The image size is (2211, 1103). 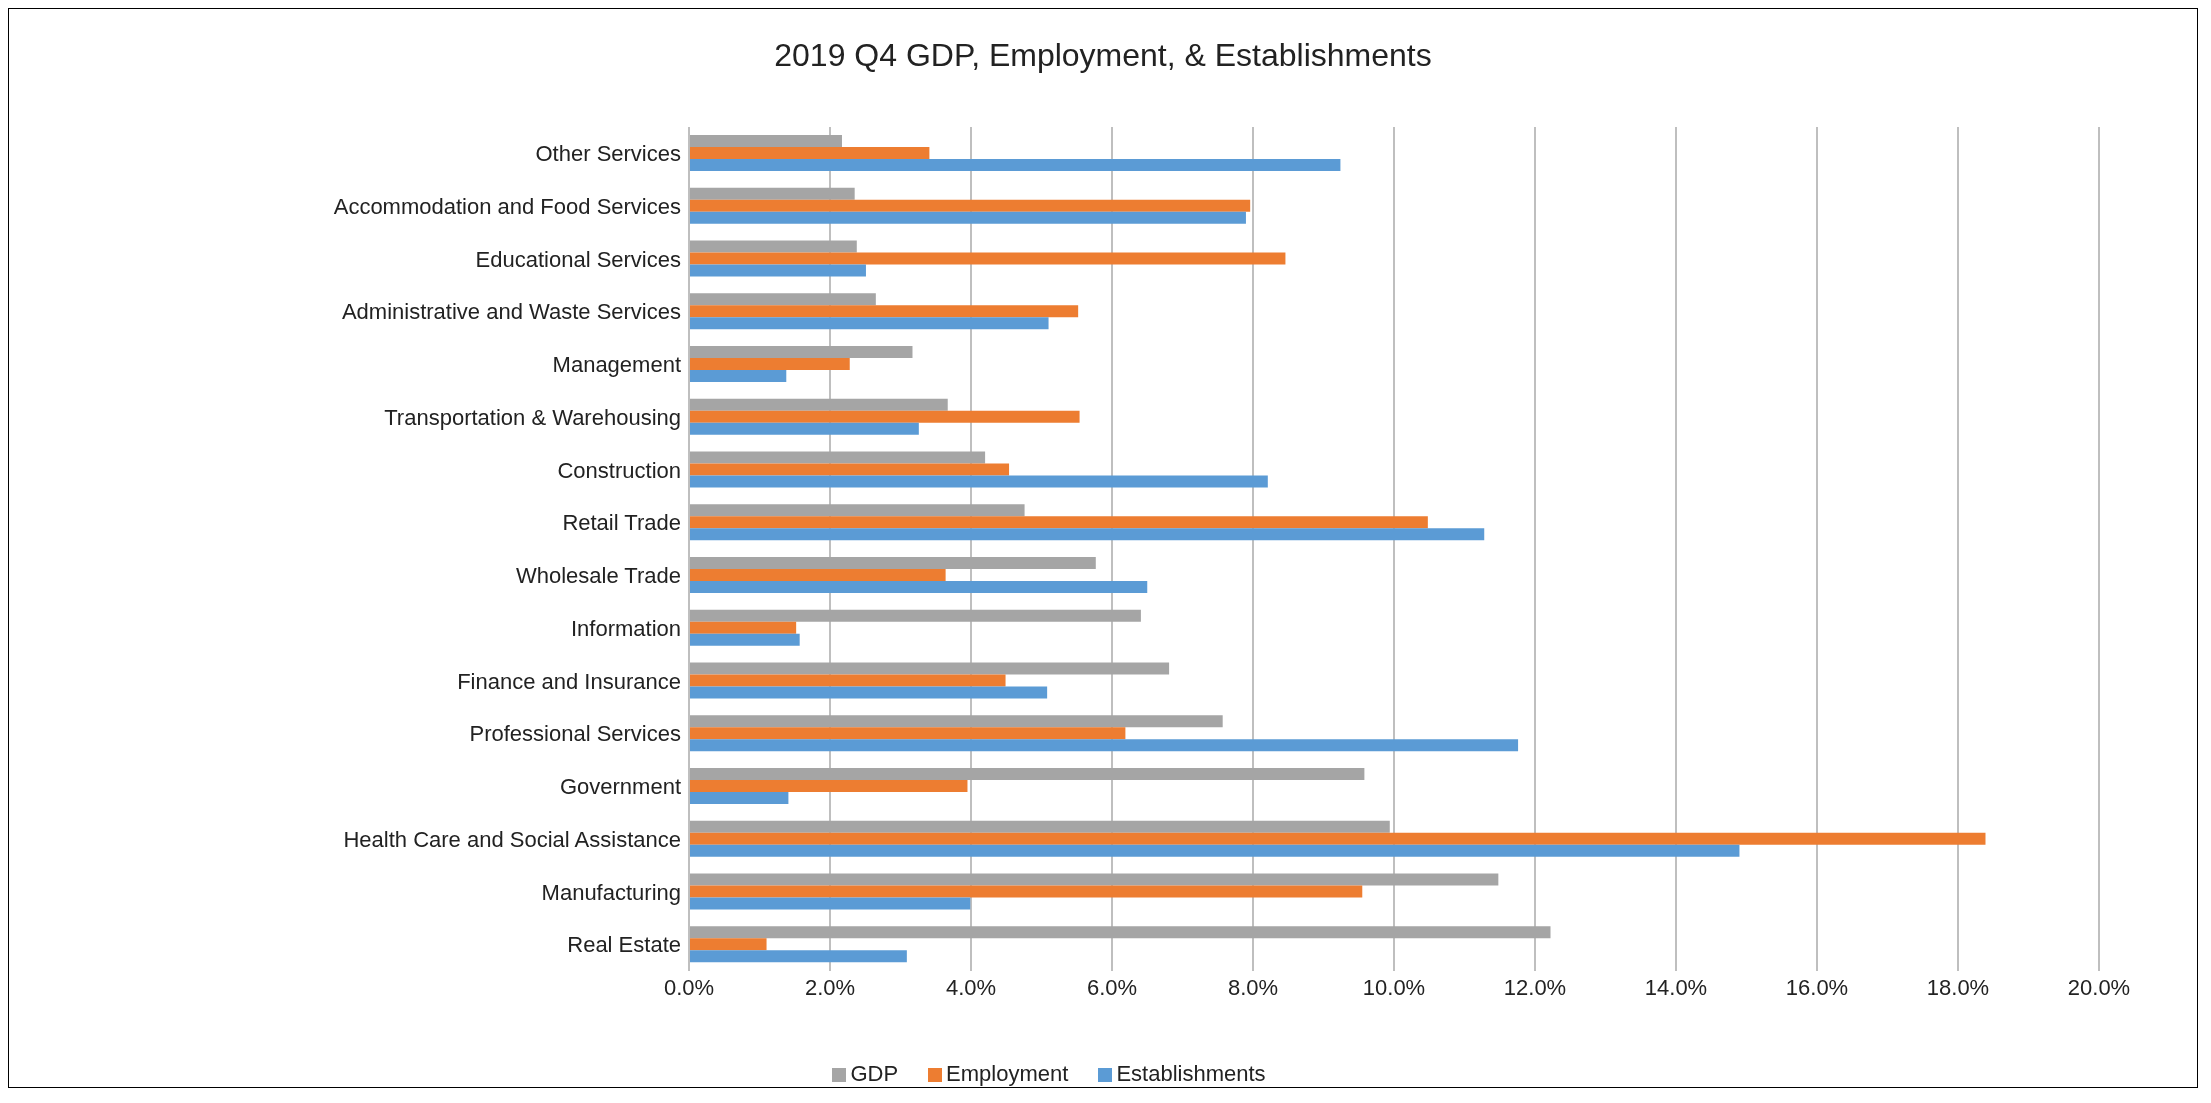 I want to click on y-tick-label: Construction, so click(x=619, y=470).